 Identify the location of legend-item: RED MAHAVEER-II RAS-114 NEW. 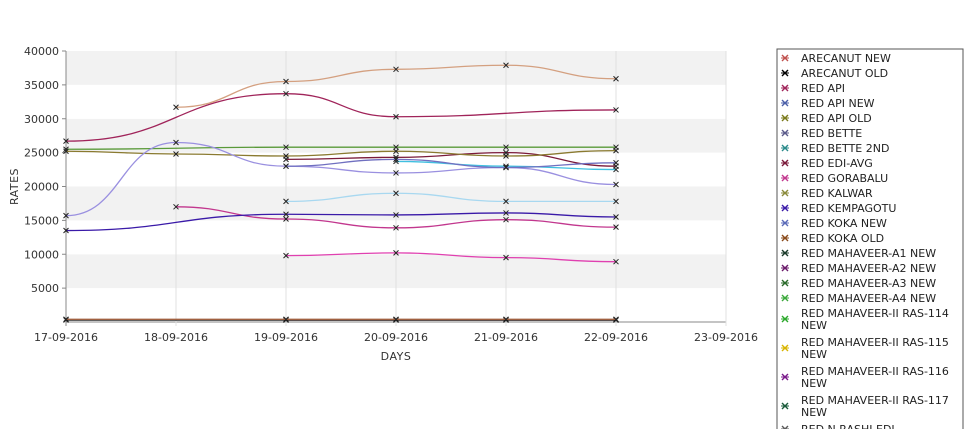
(866, 319).